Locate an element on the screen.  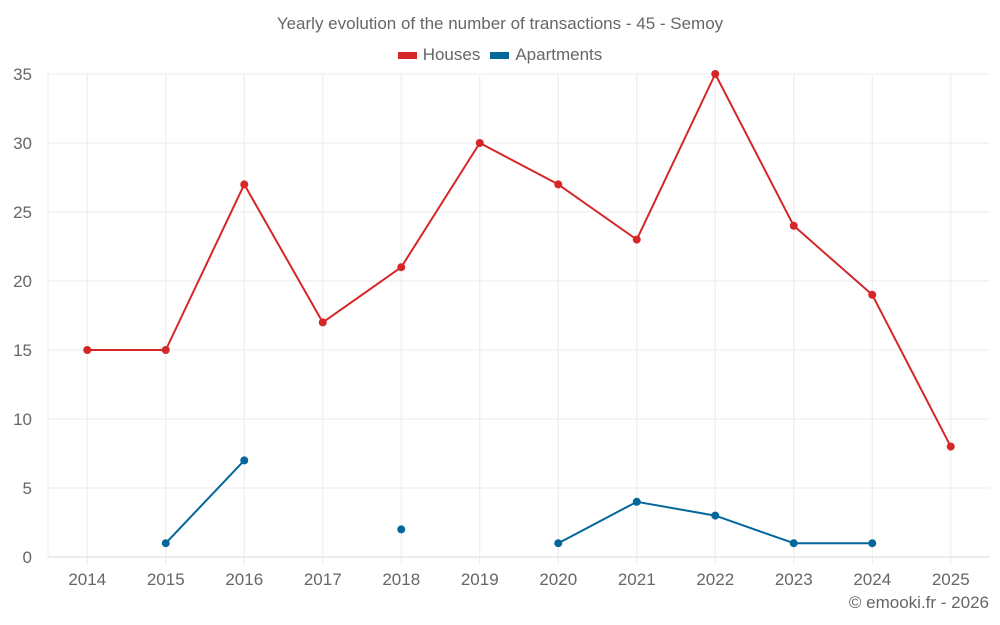
x-tick-label: 2015 is located at coordinates (166, 579).